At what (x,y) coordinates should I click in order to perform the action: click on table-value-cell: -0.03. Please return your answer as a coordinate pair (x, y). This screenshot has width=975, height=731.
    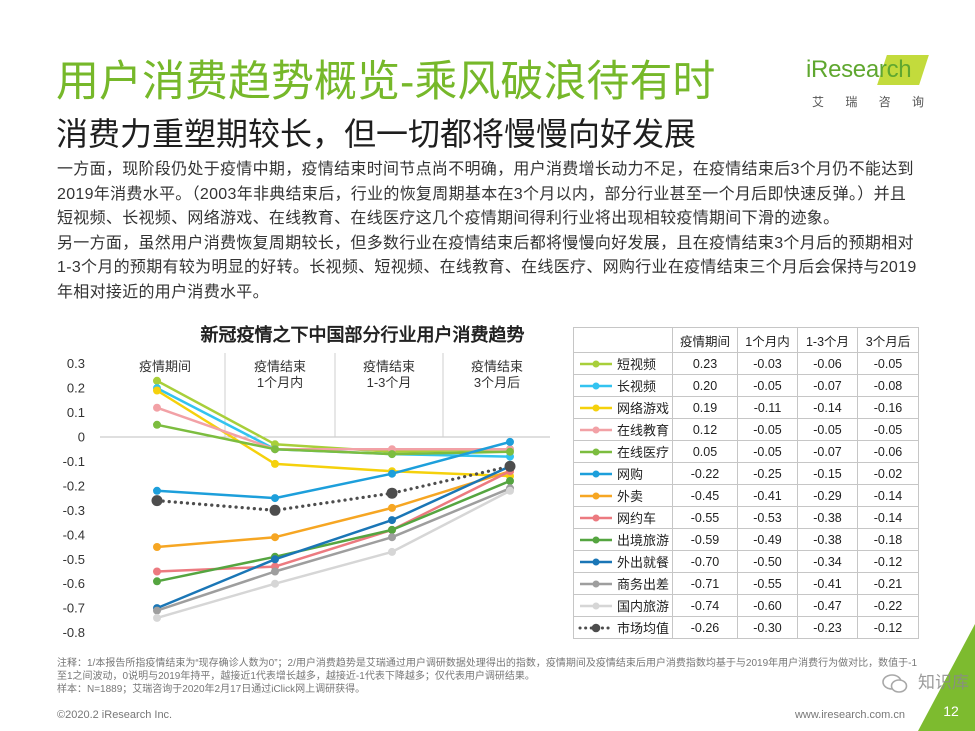
    Looking at the image, I should click on (767, 363).